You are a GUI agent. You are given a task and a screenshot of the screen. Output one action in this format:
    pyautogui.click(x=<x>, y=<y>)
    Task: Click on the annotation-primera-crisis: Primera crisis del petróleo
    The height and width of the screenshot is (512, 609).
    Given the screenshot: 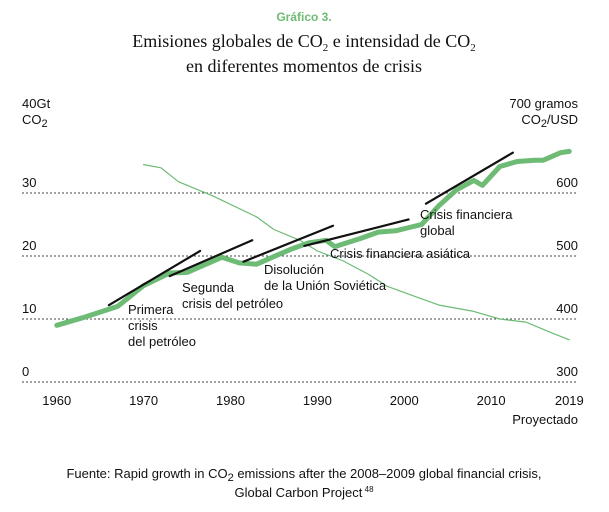 What is the action you would take?
    pyautogui.click(x=162, y=325)
    